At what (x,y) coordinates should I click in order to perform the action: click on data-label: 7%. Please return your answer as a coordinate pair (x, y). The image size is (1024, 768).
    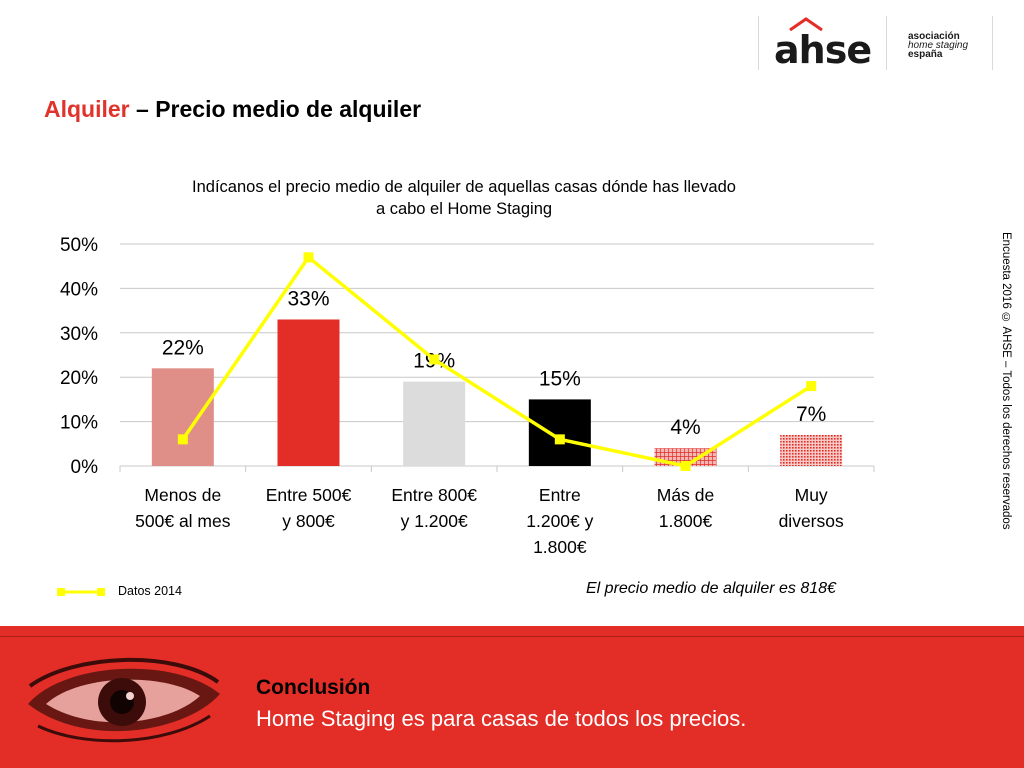
    Looking at the image, I should click on (811, 414).